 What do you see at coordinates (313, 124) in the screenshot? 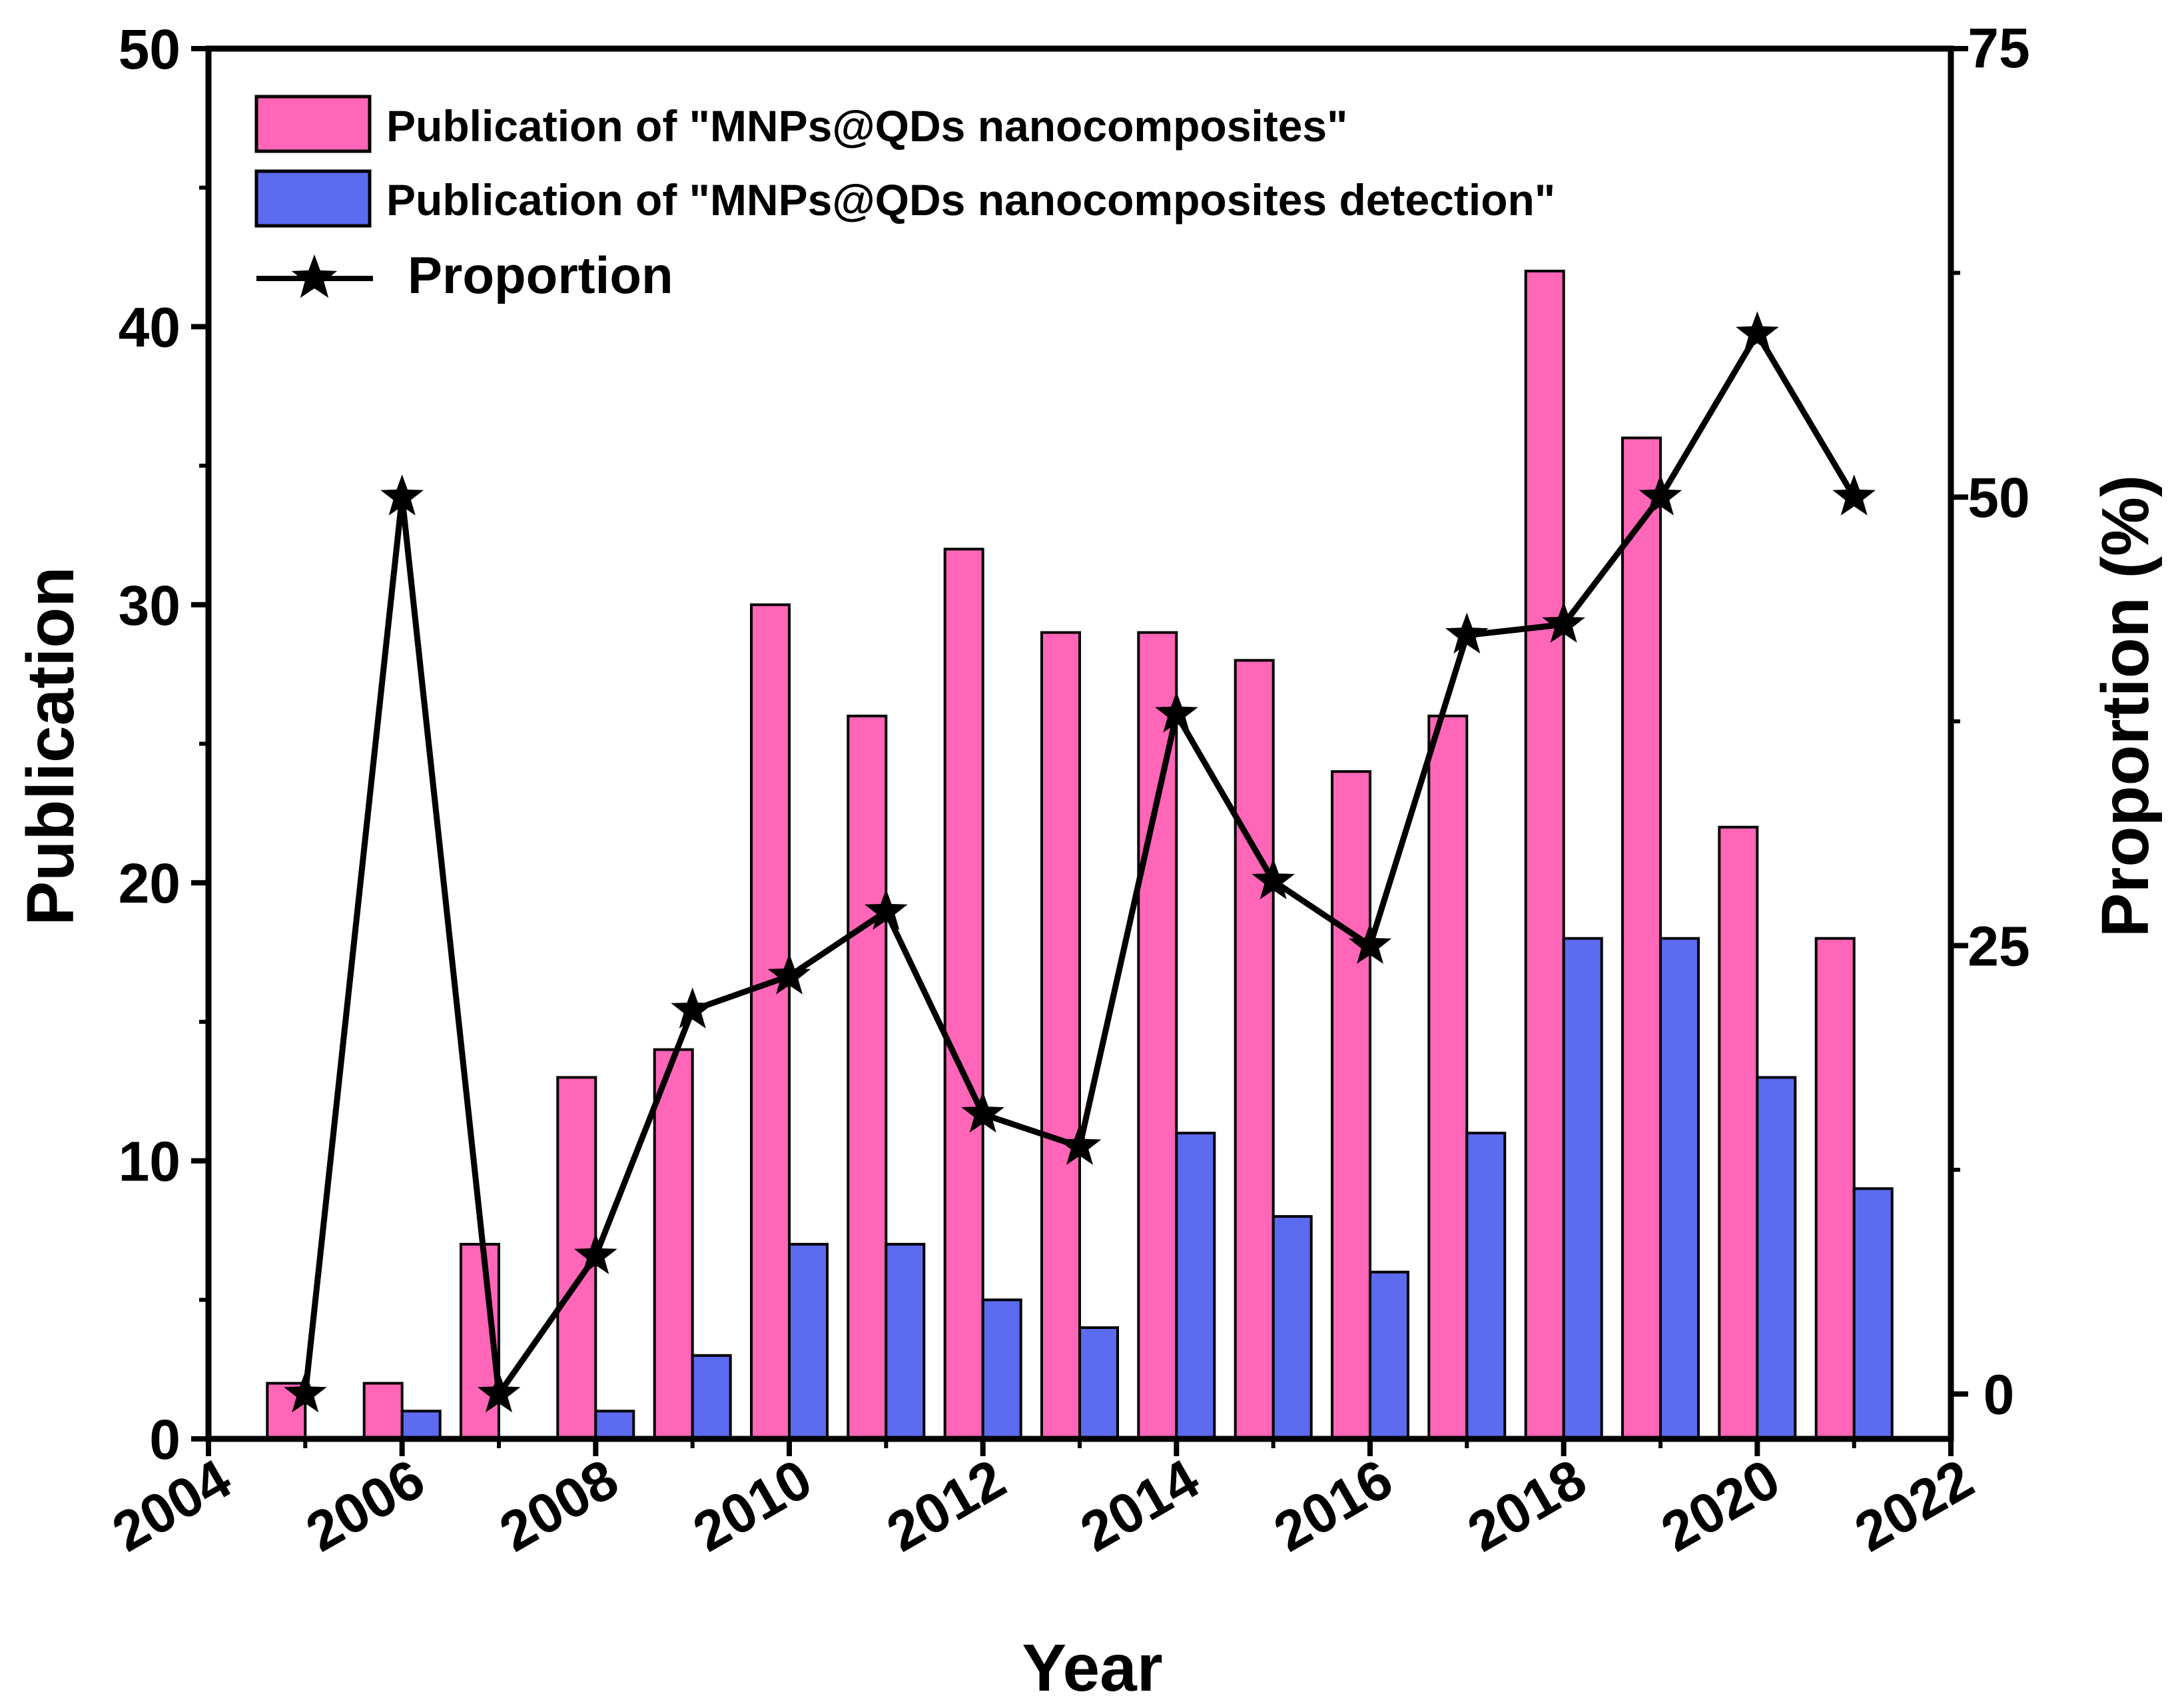
I see `legend-swatch-publications` at bounding box center [313, 124].